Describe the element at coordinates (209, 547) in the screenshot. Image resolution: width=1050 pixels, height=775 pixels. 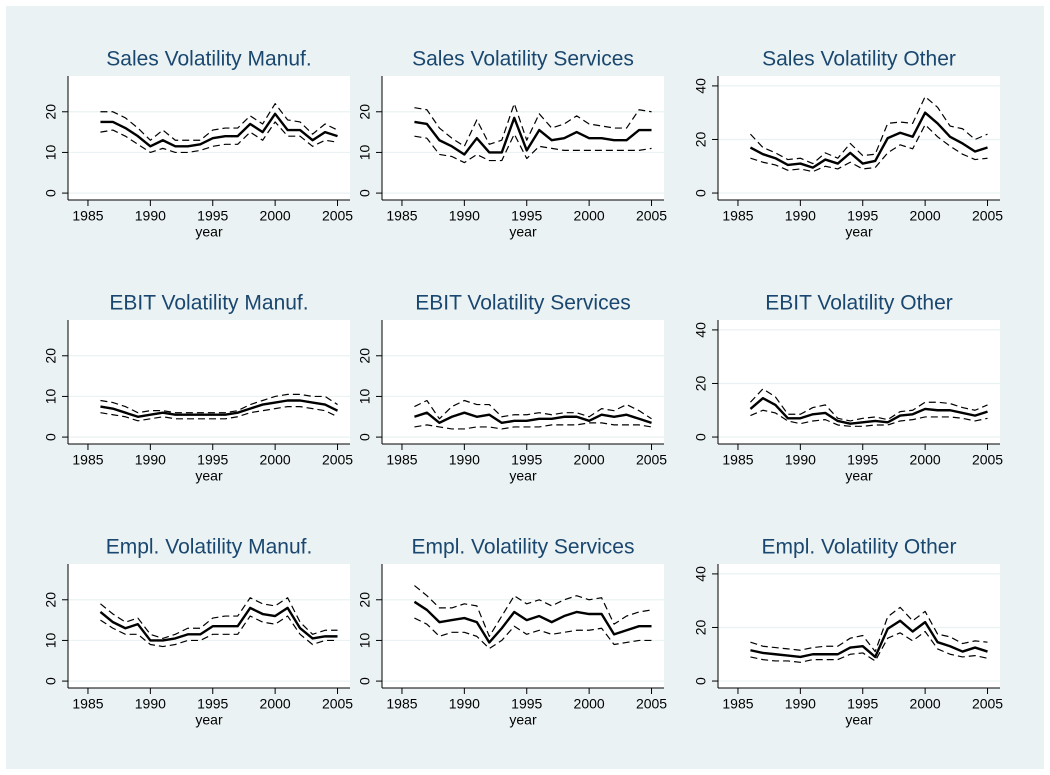
I see `chart-title: Empl. Volatility Manuf.` at that location.